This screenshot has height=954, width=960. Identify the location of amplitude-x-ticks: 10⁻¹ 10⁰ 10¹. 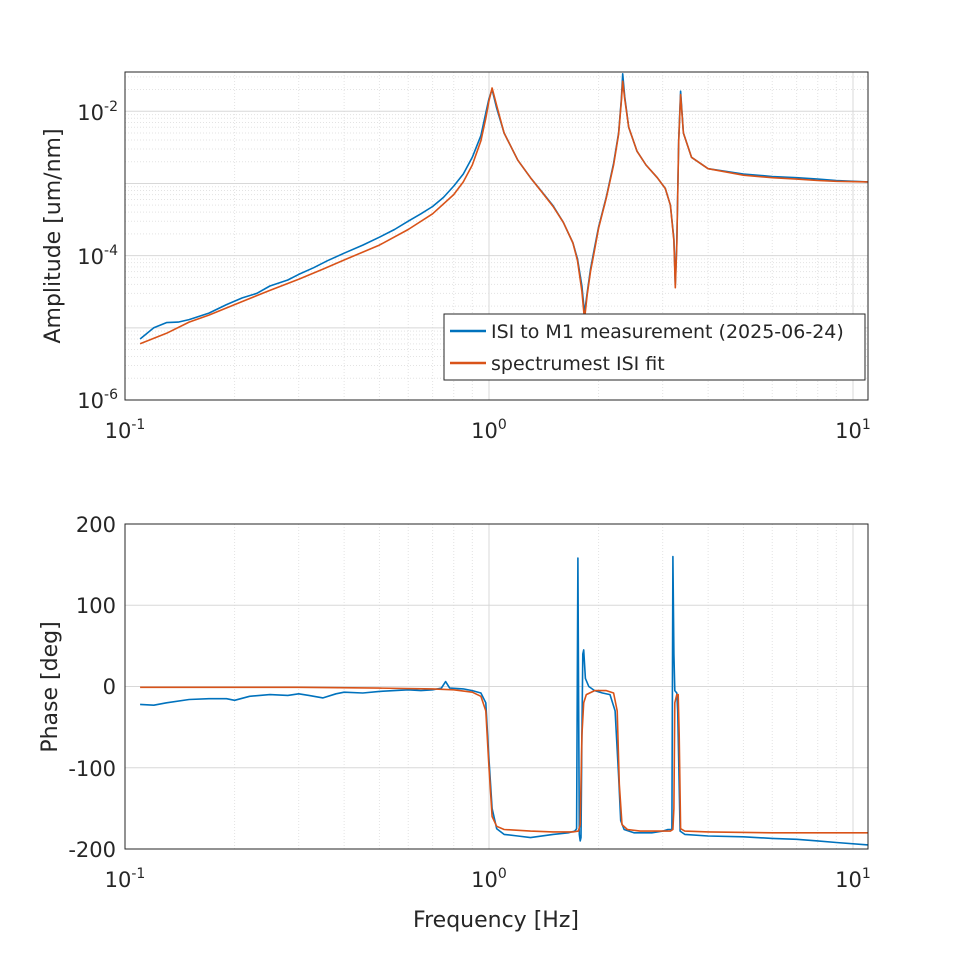
(488, 430).